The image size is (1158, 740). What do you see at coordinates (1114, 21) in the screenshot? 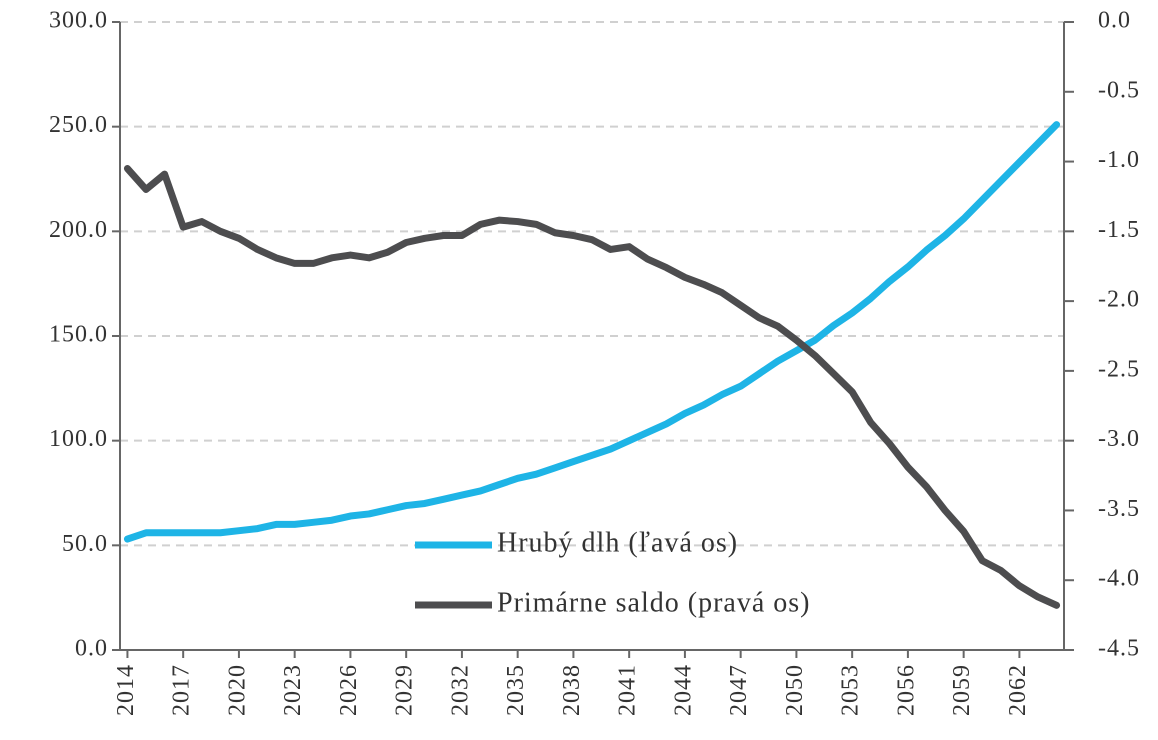
I see `y2-tick-label: 0.0` at bounding box center [1114, 21].